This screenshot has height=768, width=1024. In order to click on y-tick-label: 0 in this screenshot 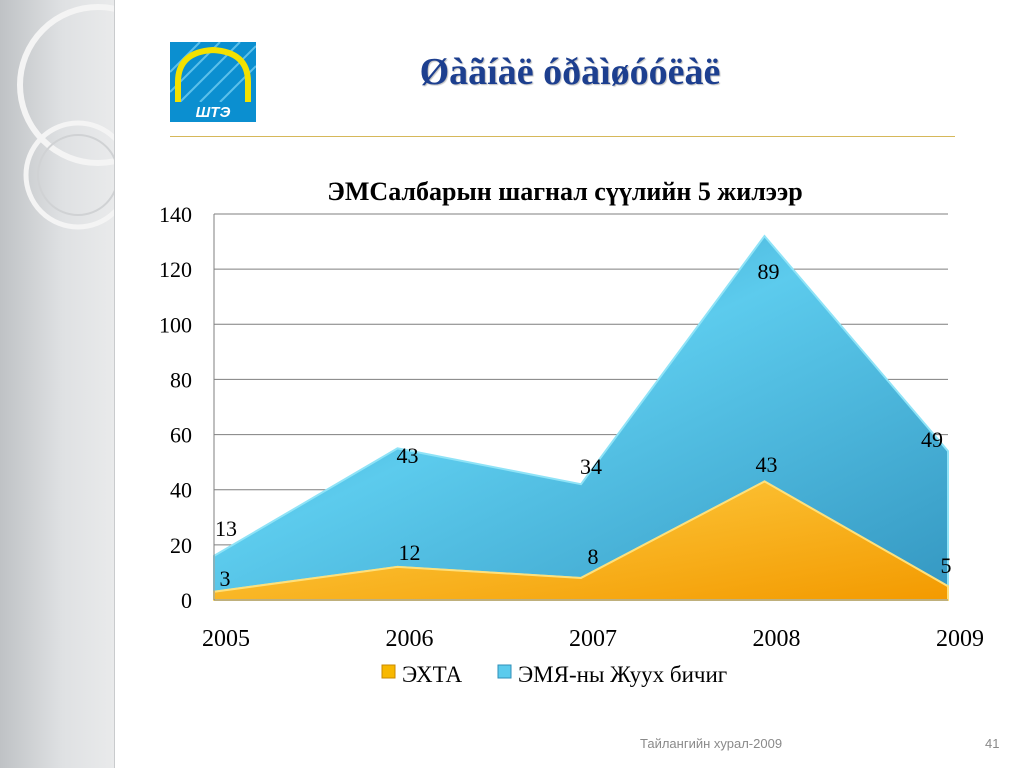, I will do `click(186, 600)`.